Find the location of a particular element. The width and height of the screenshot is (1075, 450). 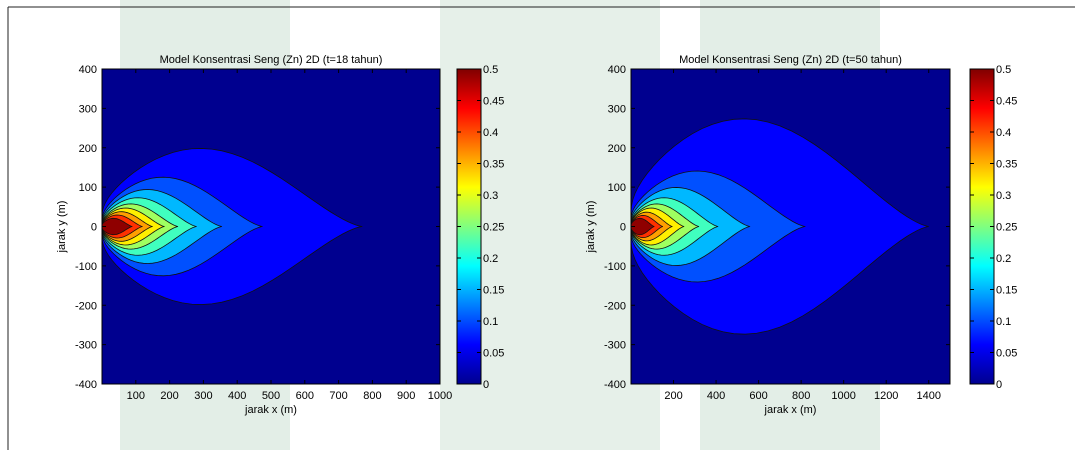

x-tick-label: 1200 is located at coordinates (886, 396).